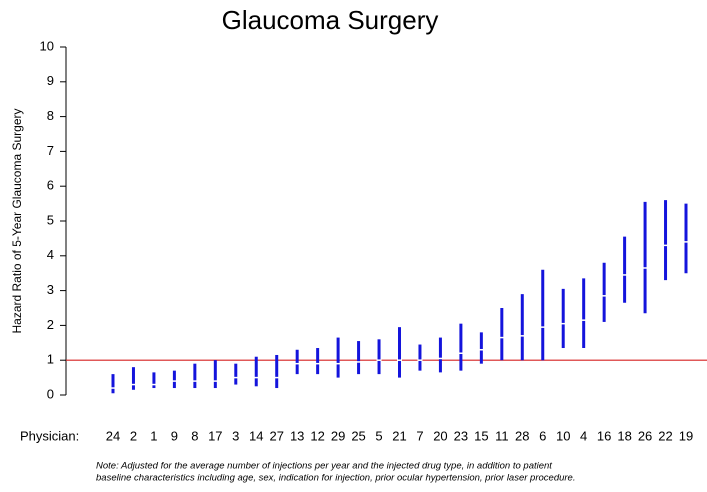 This screenshot has width=707, height=492. Describe the element at coordinates (50, 80) in the screenshot. I see `y-tick-label: 9` at that location.